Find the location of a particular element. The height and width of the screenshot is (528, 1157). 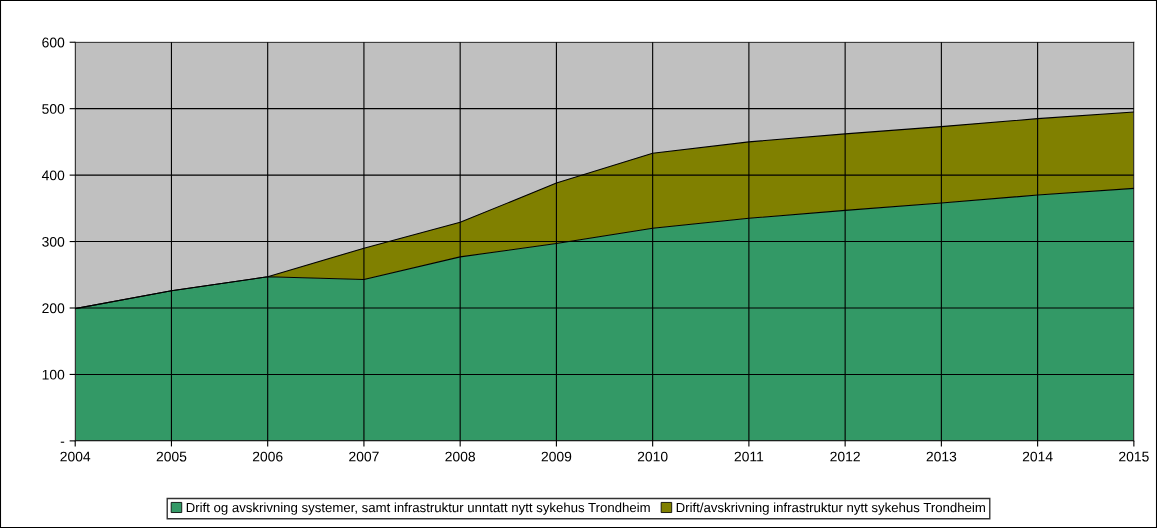

x-tick-label: 2005 is located at coordinates (171, 456).